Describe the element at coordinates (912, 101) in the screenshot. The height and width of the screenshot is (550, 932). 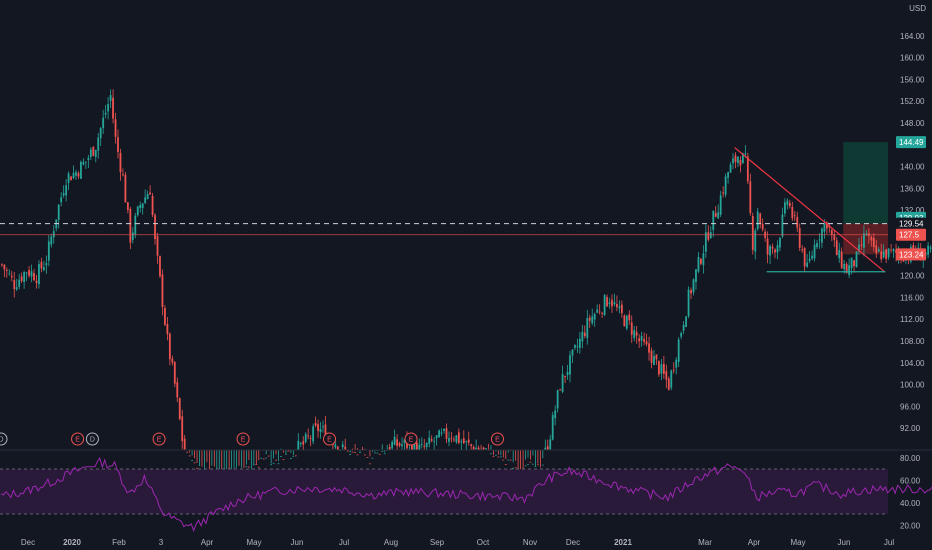
I see `price-tick-label: 152.00` at that location.